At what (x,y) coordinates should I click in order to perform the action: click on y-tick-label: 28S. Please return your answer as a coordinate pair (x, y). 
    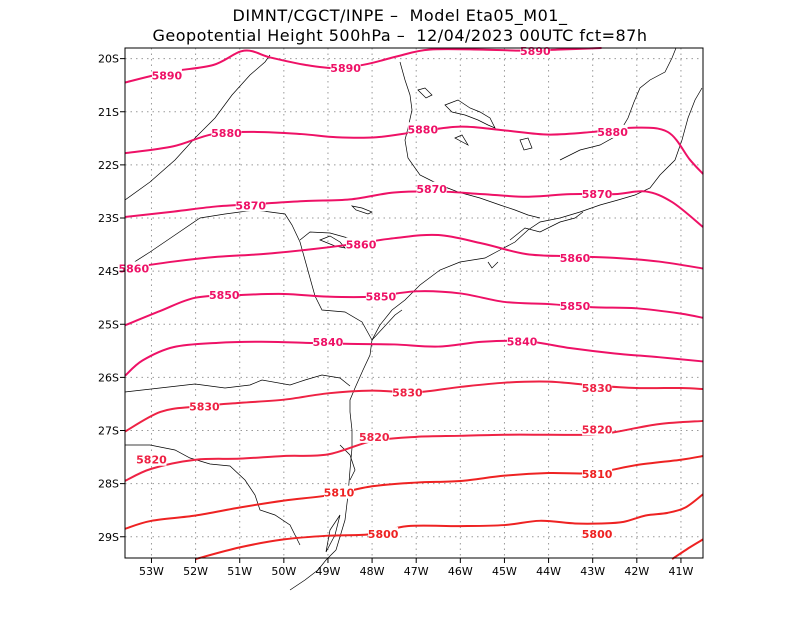
    Looking at the image, I should click on (108, 484).